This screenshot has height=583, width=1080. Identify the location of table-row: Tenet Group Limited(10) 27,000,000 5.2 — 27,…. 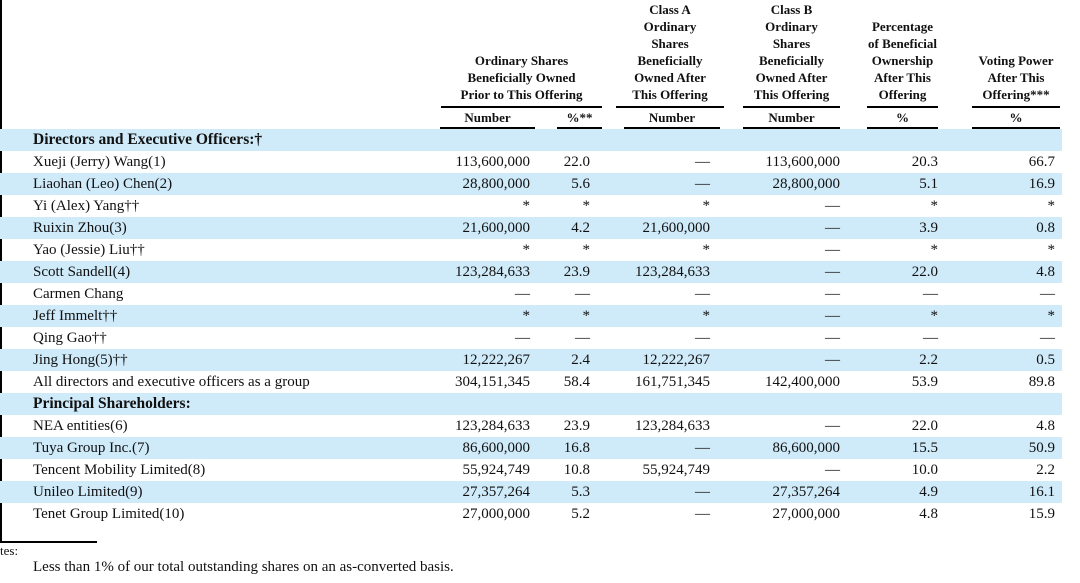
(531, 514).